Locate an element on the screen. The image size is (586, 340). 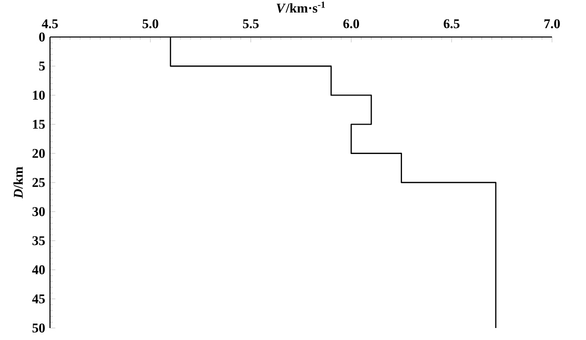
x-tick-label: 4.5 is located at coordinates (50, 23).